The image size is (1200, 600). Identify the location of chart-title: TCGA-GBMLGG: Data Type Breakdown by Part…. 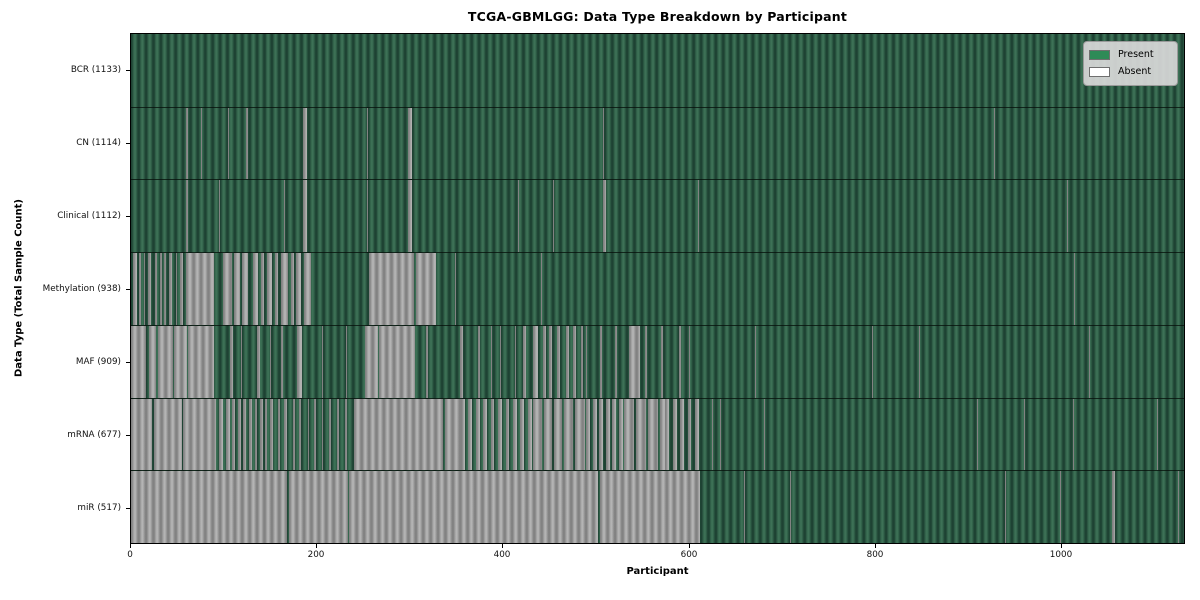
(657, 16).